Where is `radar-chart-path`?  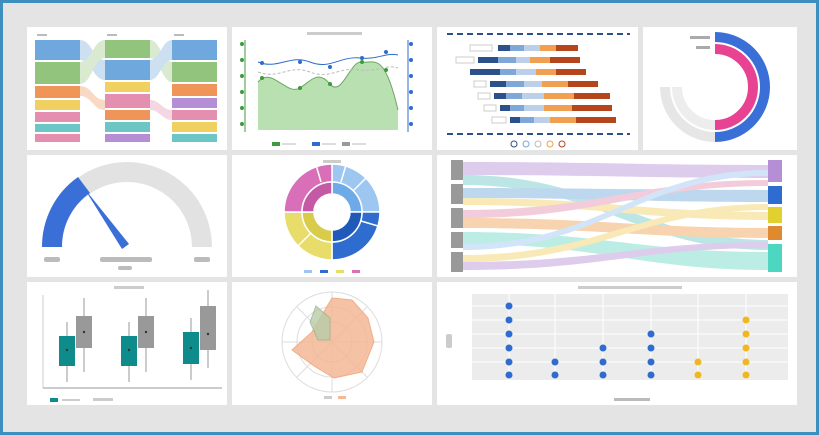 radar-chart-path is located at coordinates (320, 323).